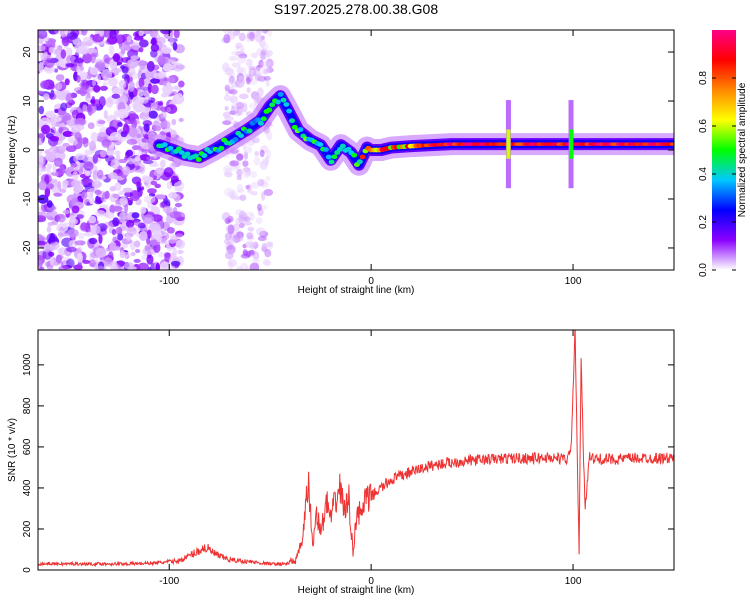 This screenshot has height=600, width=750. What do you see at coordinates (573, 281) in the screenshot?
I see `spectrogram-x-tick-label: 100` at bounding box center [573, 281].